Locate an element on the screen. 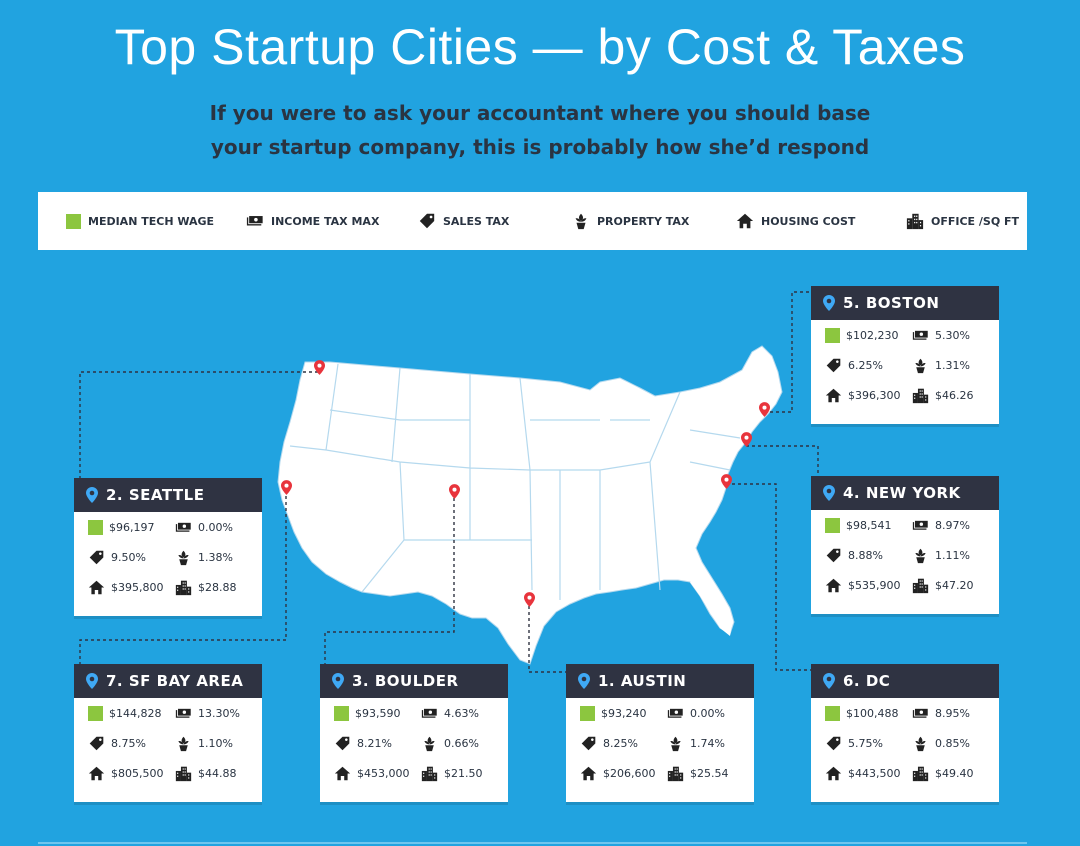 This screenshot has width=1080, height=846. sales-tax: 9.50% is located at coordinates (128, 557).